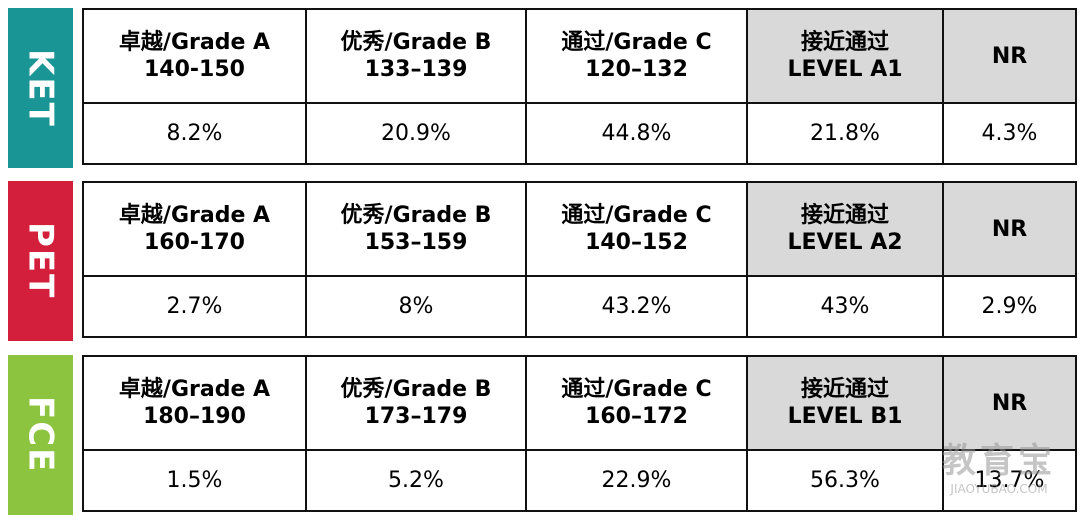 The image size is (1080, 520). Describe the element at coordinates (999, 489) in the screenshot. I see `watermark-site: JIAOYUBAO.COM` at that location.